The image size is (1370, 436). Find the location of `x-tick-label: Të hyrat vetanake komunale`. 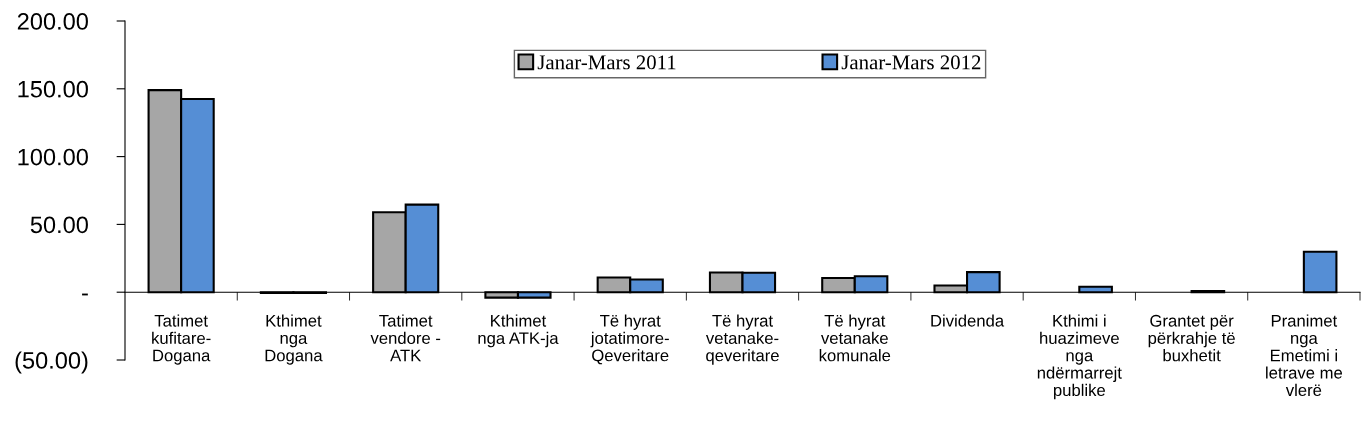

x-tick-label: Të hyrat vetanake komunale is located at coordinates (855, 338).